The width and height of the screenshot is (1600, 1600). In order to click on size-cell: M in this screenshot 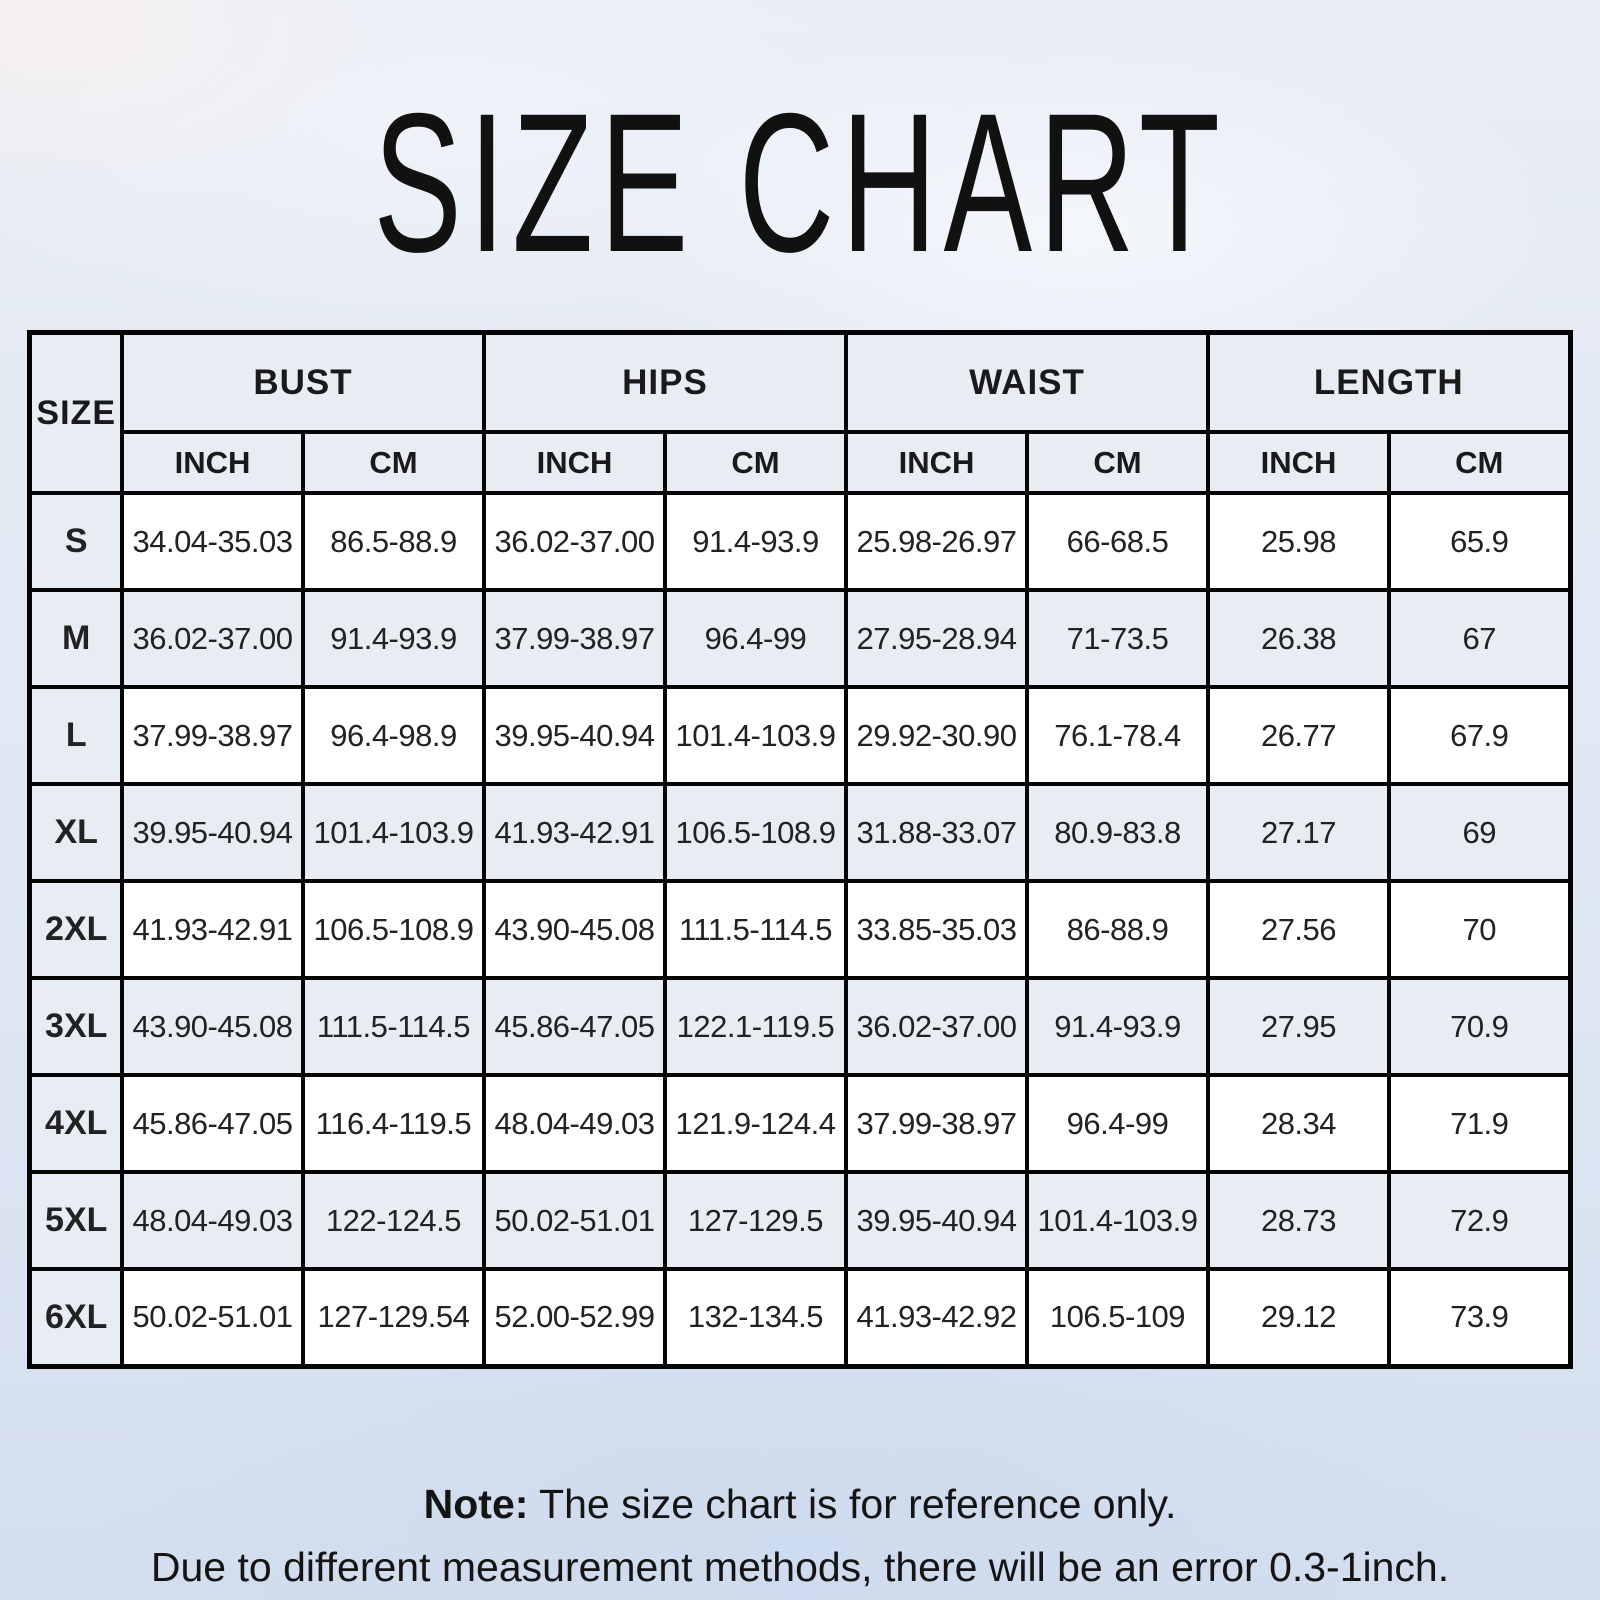, I will do `click(75, 638)`.